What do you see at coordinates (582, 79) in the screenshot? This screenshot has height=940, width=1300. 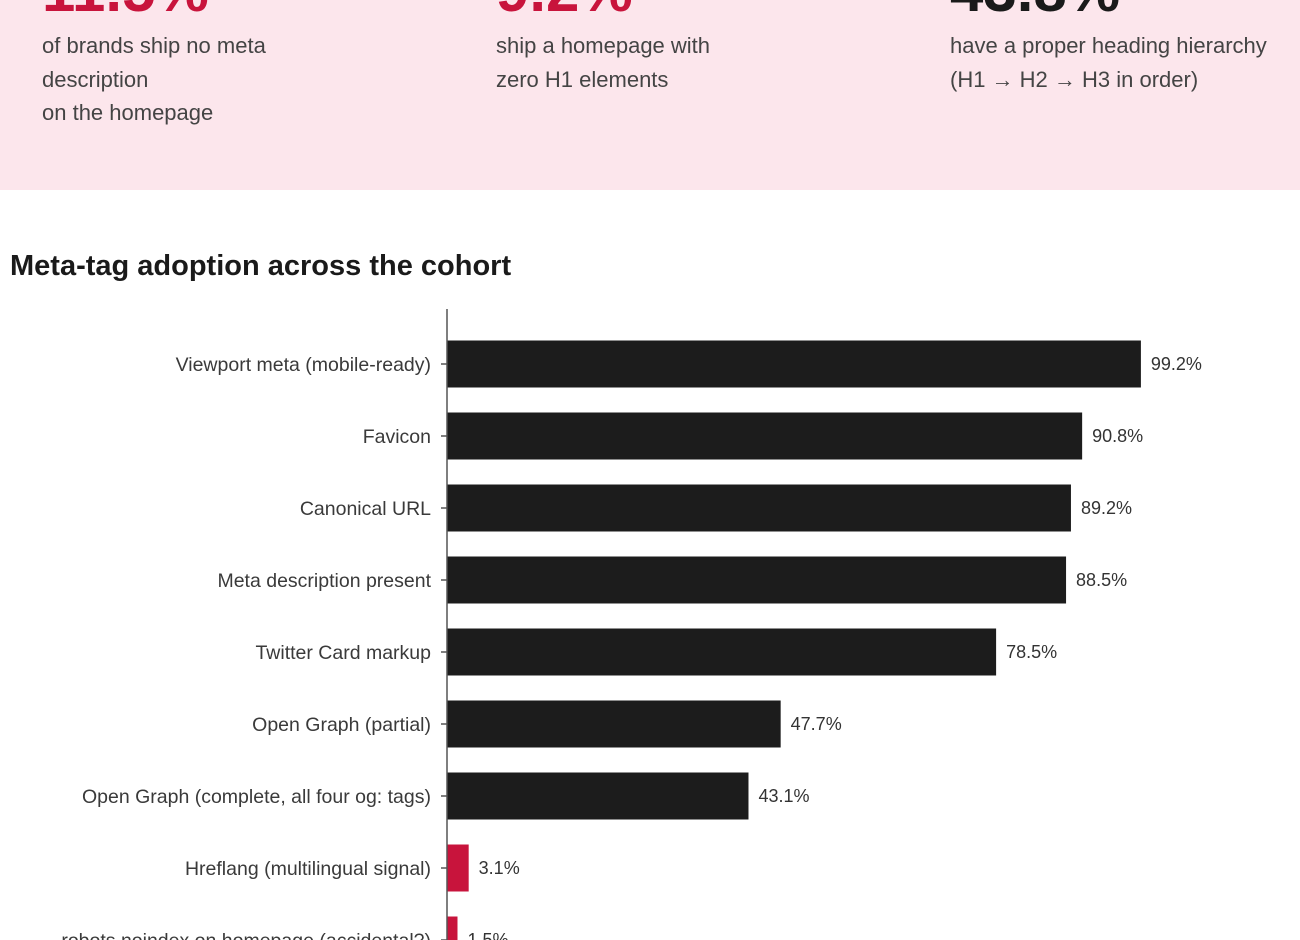 I see `stat-description-line: zero H1 elements` at bounding box center [582, 79].